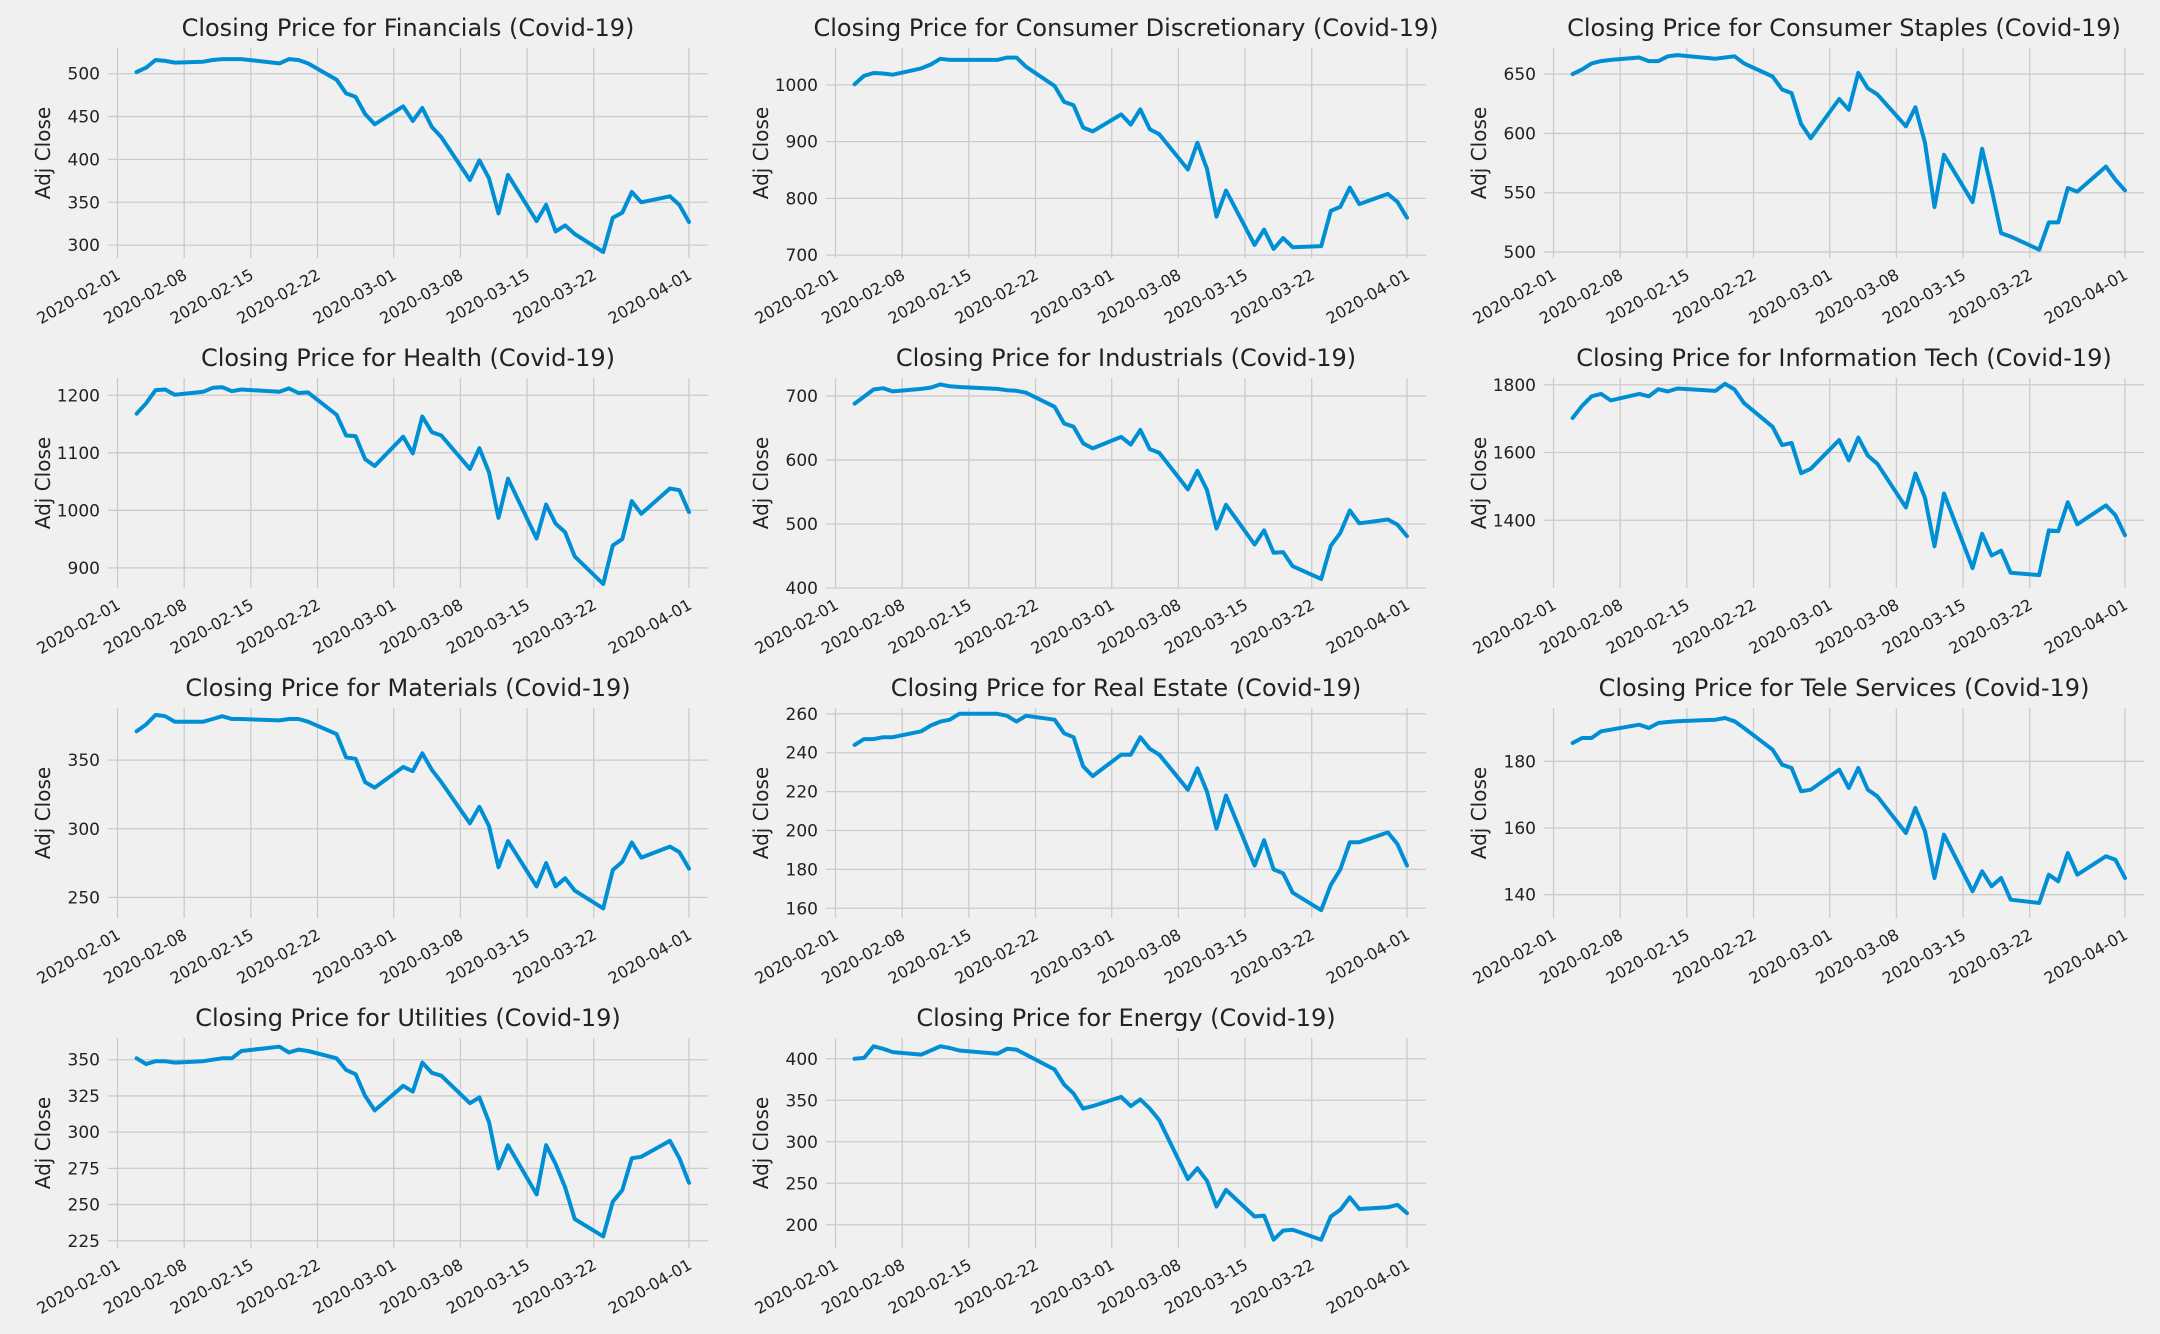 This screenshot has height=1334, width=2160. What do you see at coordinates (84, 118) in the screenshot?
I see `y-tick-label: 450` at bounding box center [84, 118].